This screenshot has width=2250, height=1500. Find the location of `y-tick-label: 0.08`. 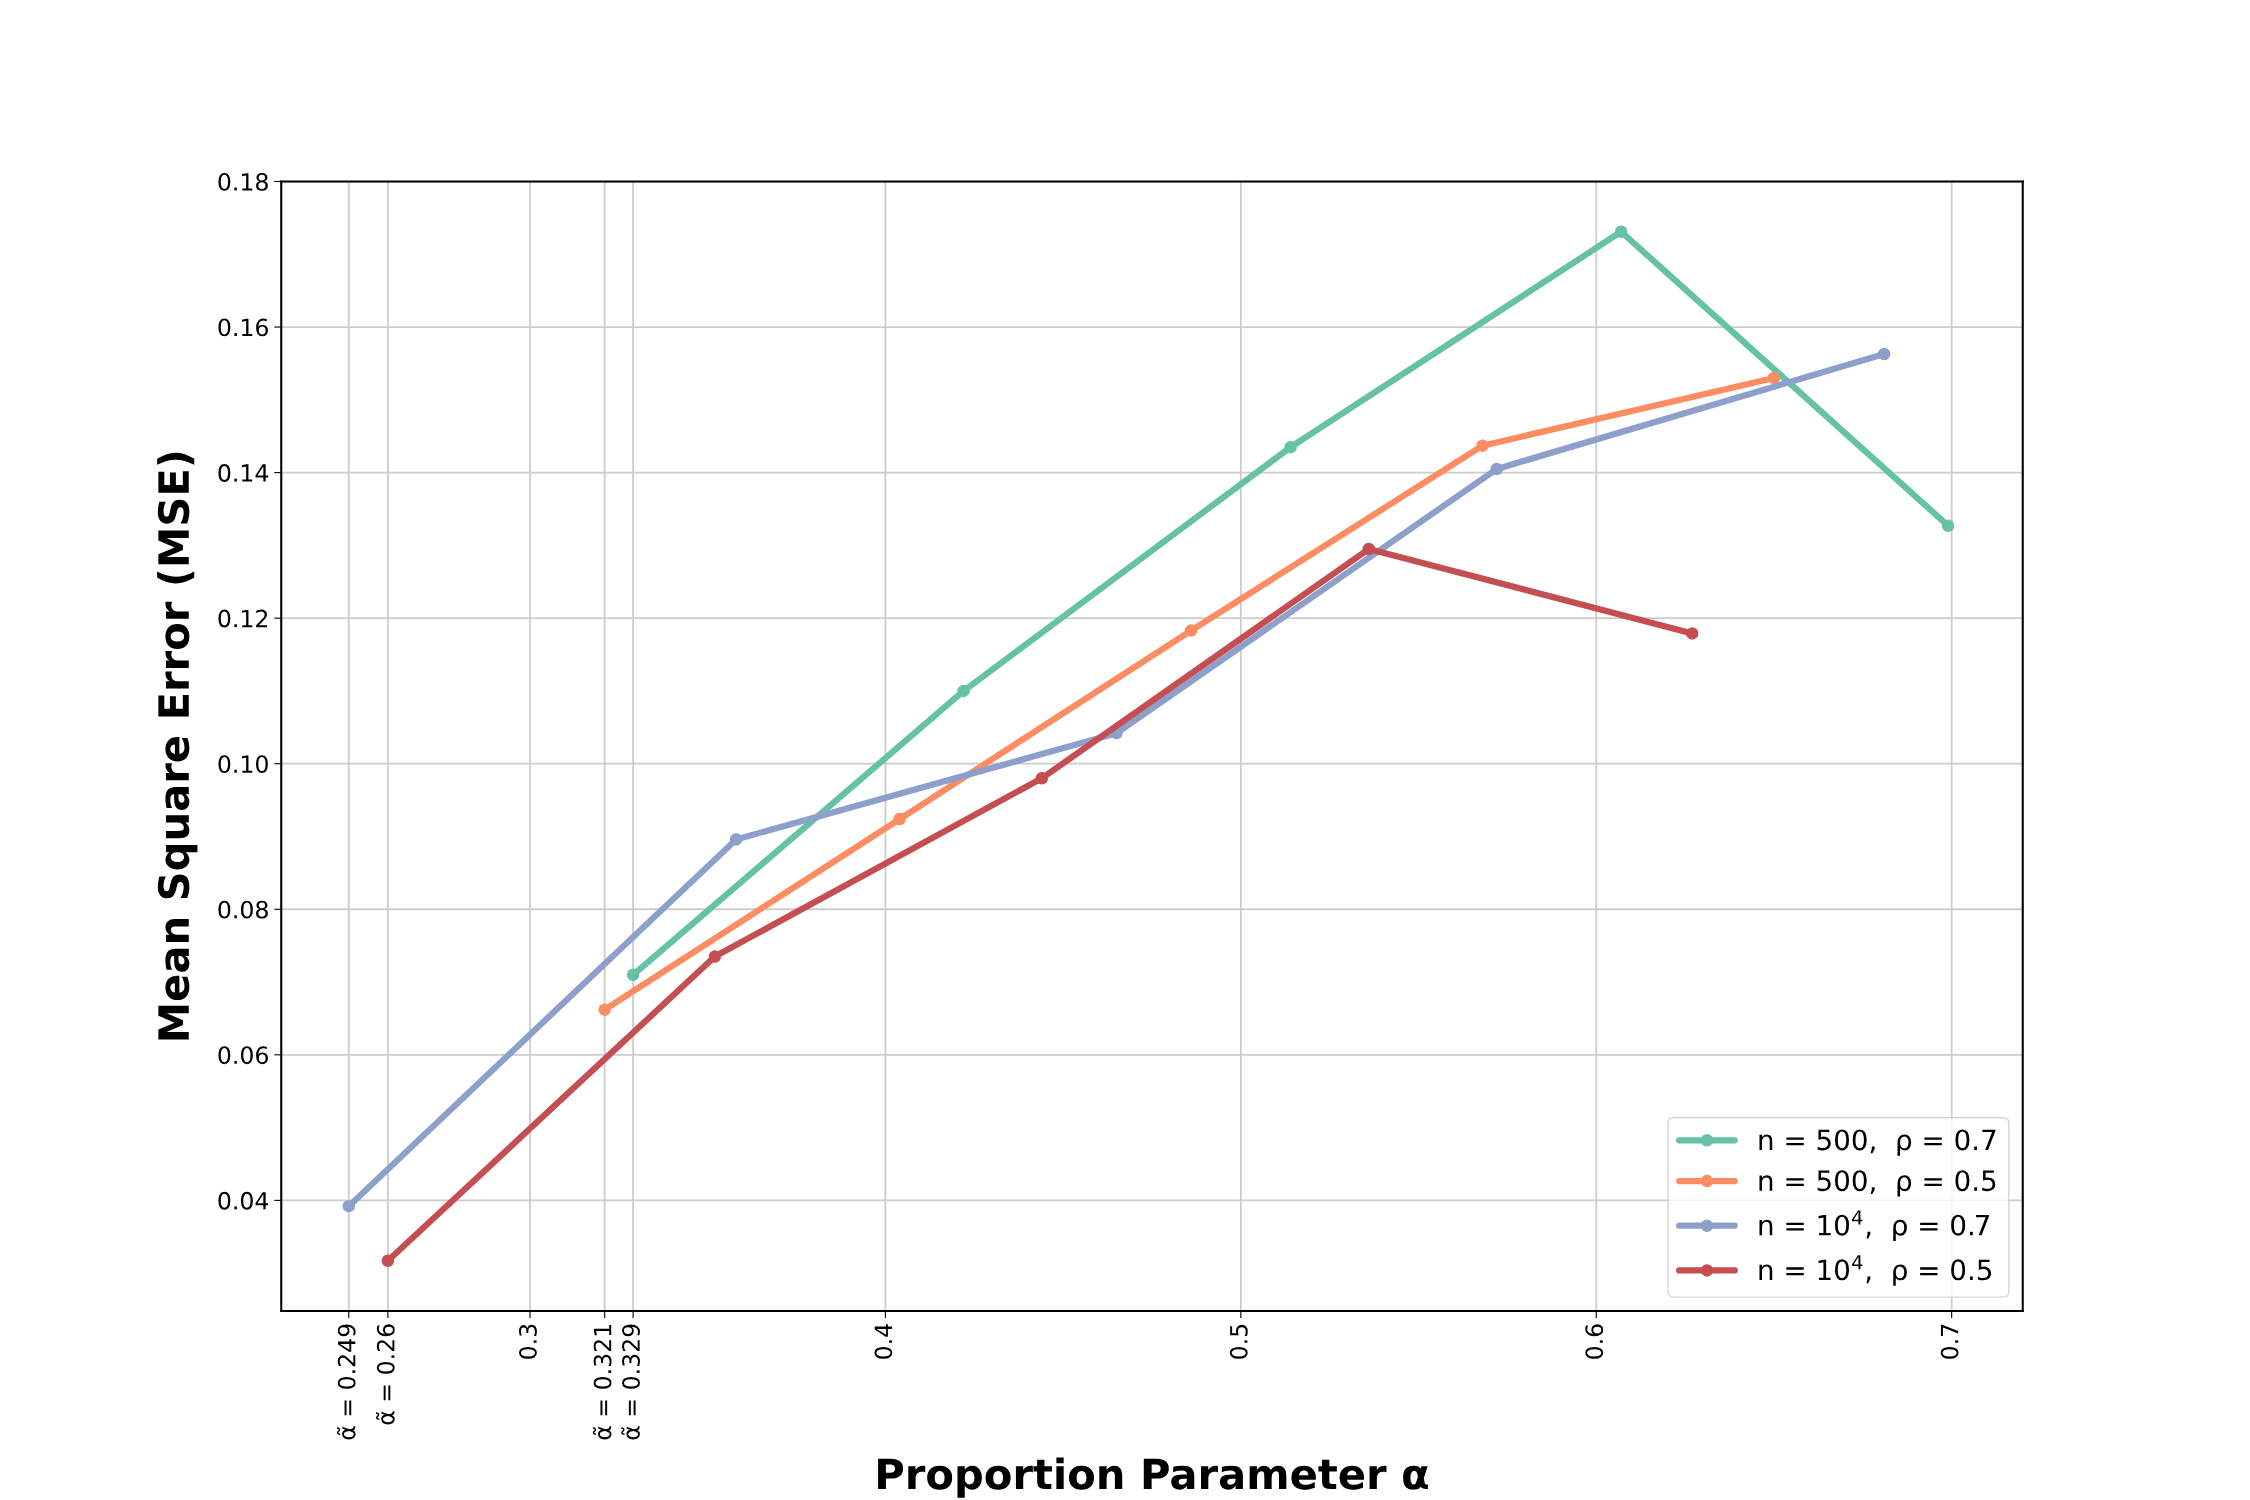

y-tick-label: 0.08 is located at coordinates (243, 909).